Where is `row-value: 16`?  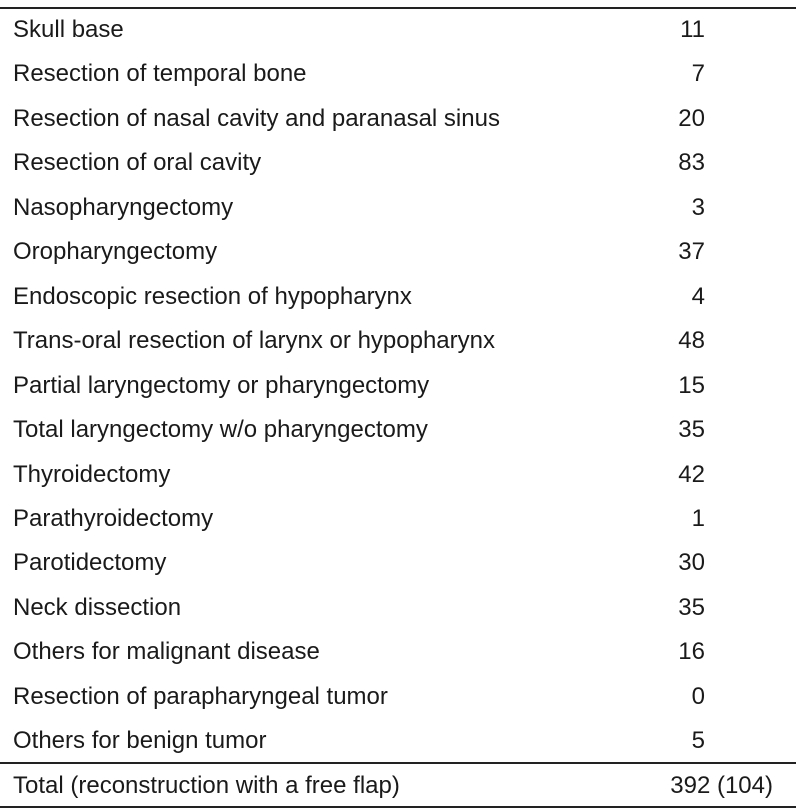 row-value: 16 is located at coordinates (691, 652).